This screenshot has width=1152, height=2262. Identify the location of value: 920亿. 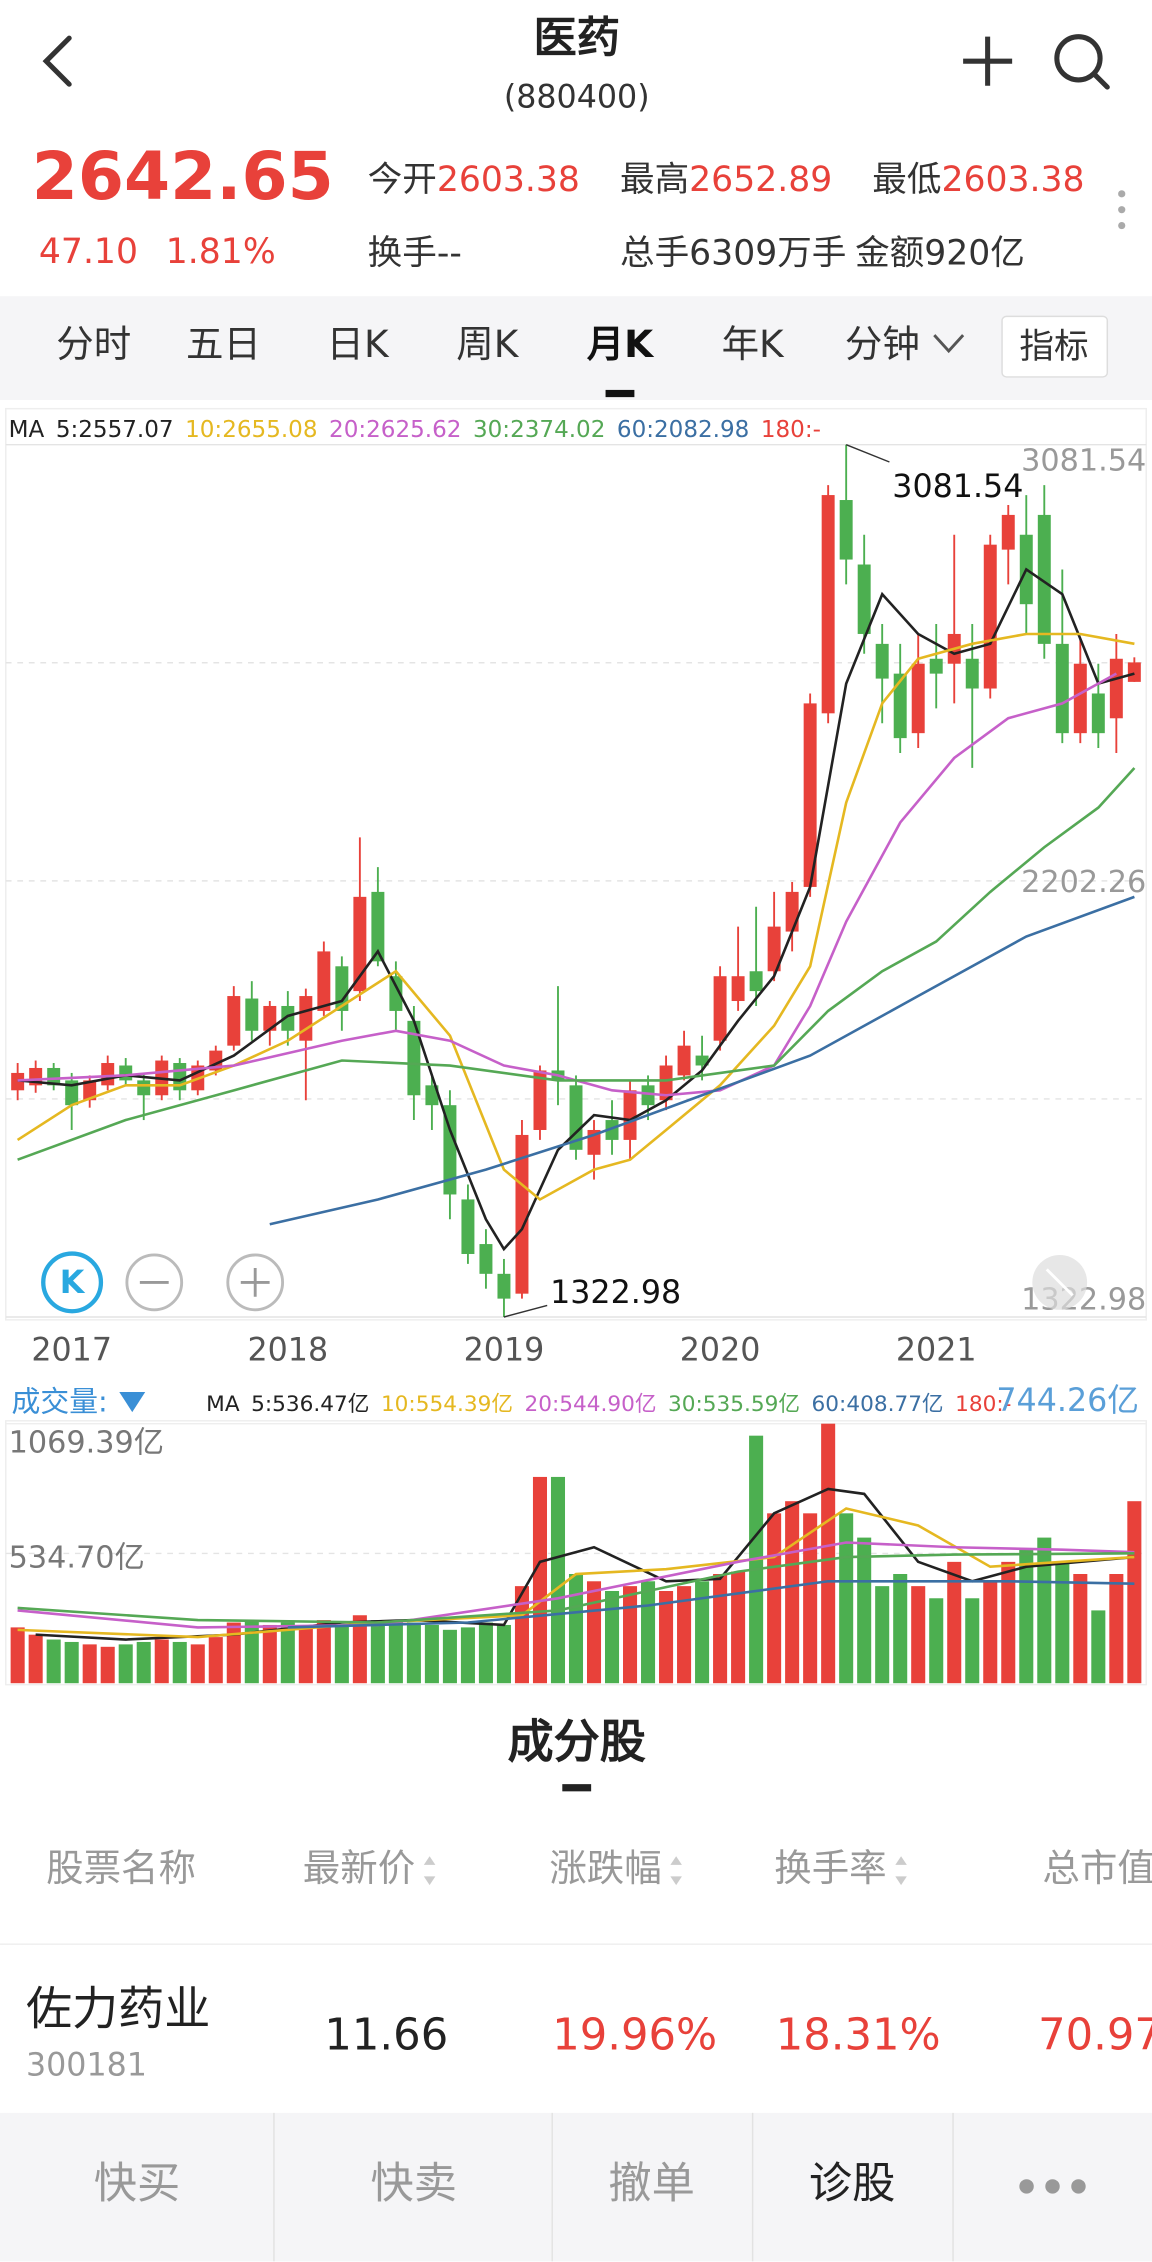
(974, 253).